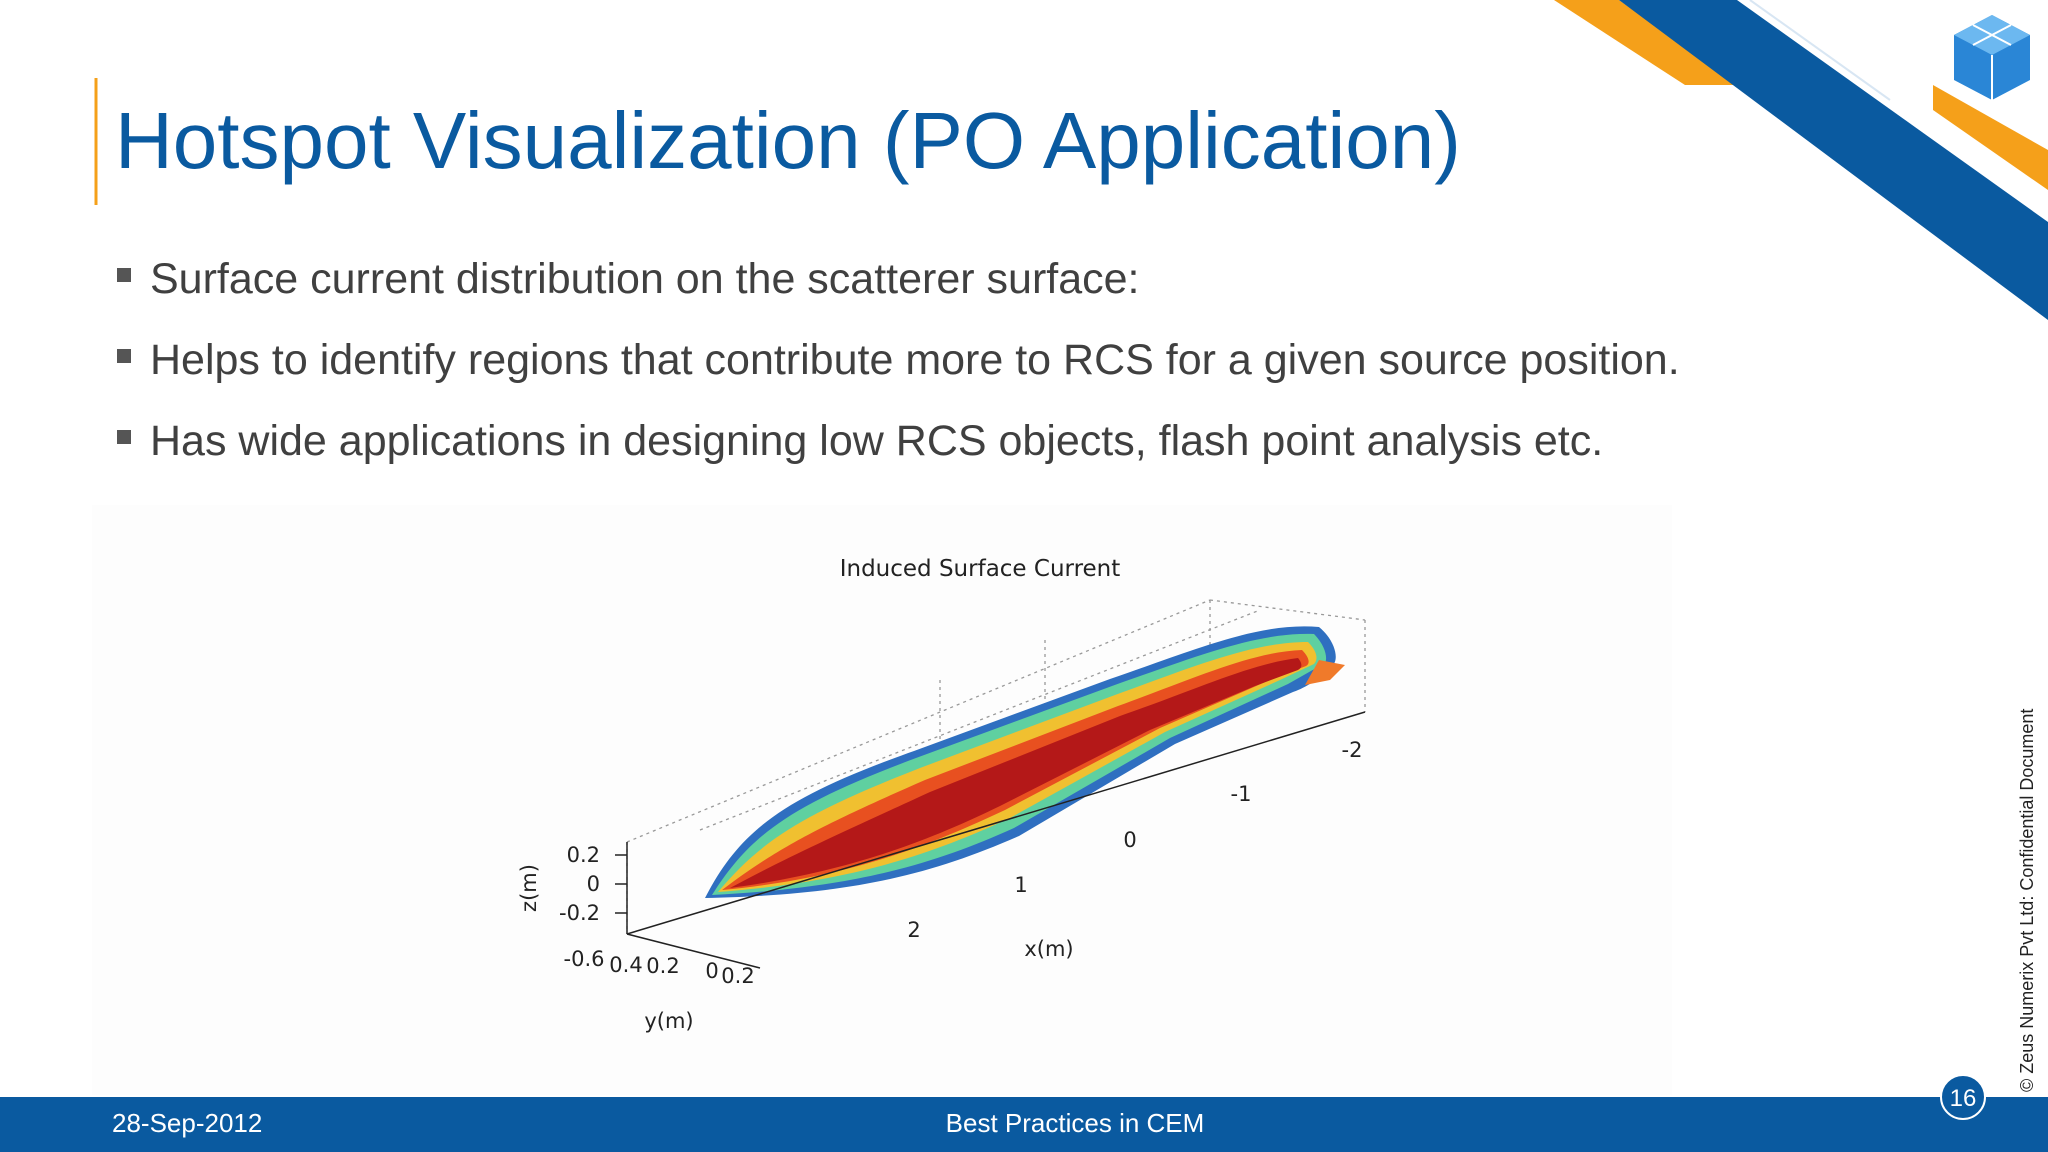  Describe the element at coordinates (579, 913) in the screenshot. I see `z-tick-label: -0.2` at that location.